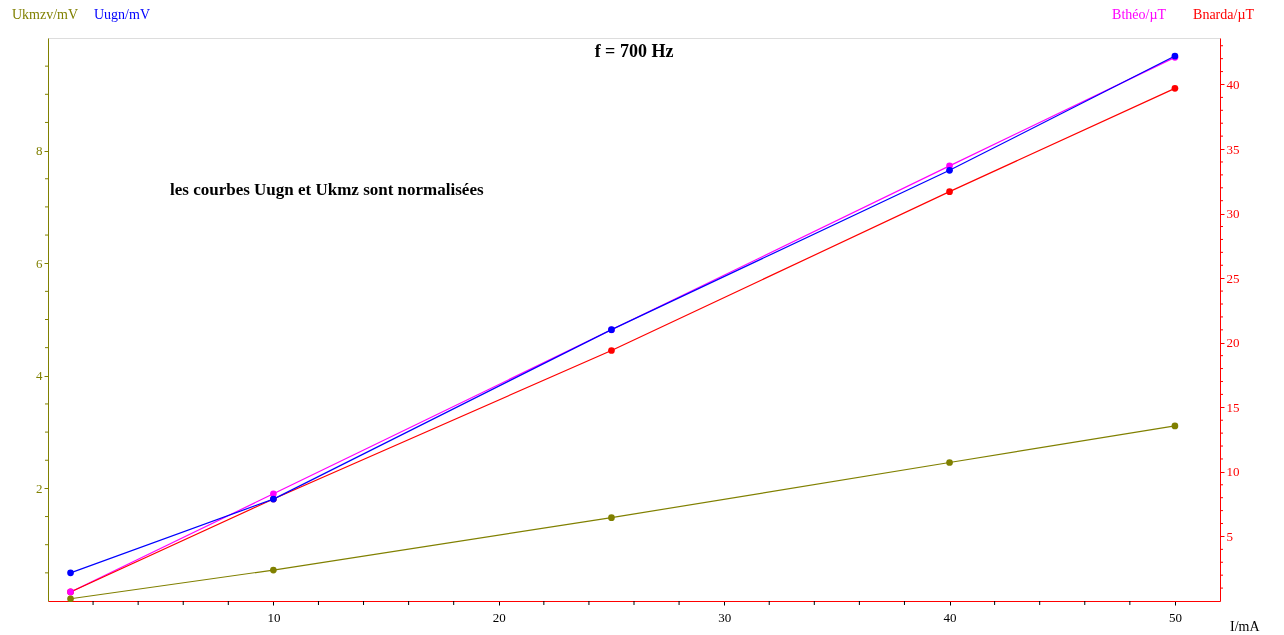 The image size is (1284, 635). Describe the element at coordinates (1233, 407) in the screenshot. I see `y2-tick-label: 15` at that location.